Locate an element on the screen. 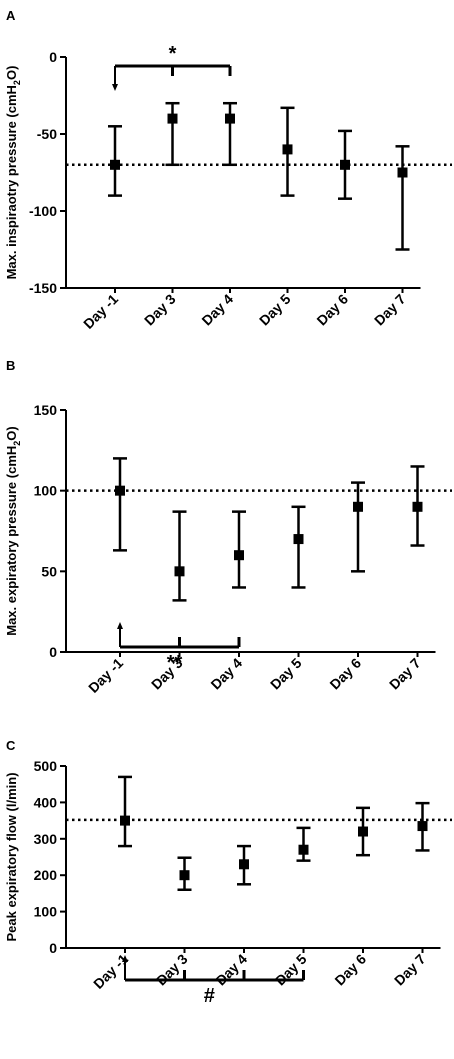  y-tick-label: -150 is located at coordinates (43, 288).